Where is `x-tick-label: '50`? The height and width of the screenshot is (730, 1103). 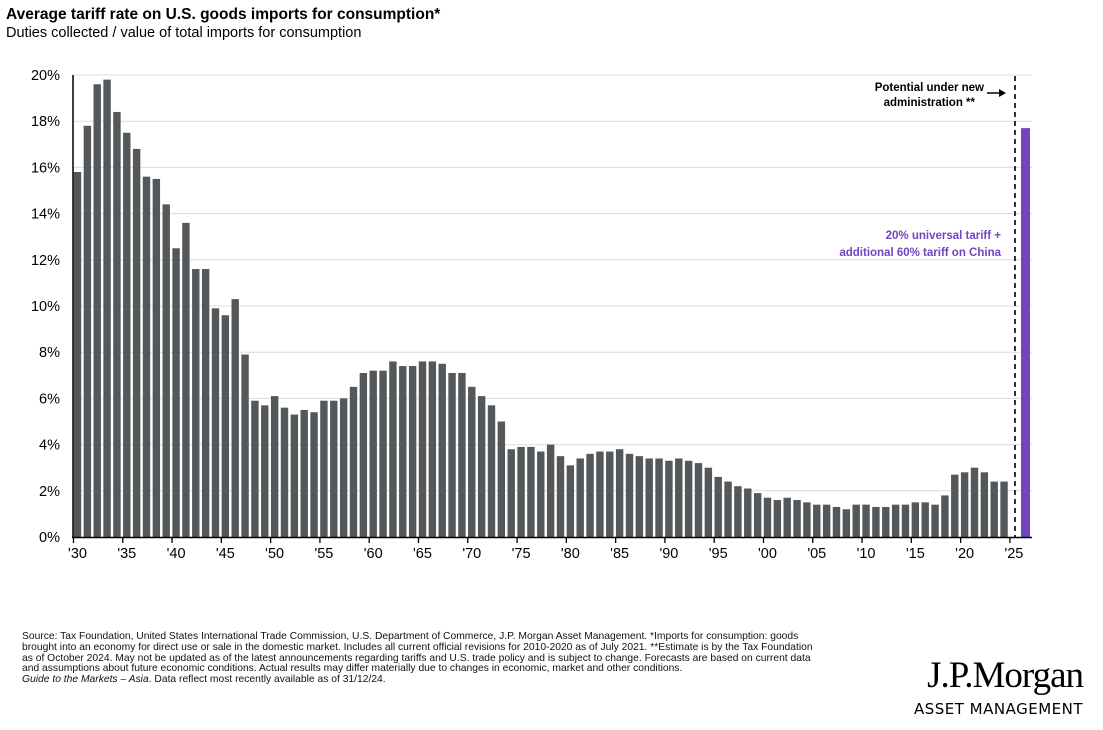
x-tick-label: '50 is located at coordinates (274, 554).